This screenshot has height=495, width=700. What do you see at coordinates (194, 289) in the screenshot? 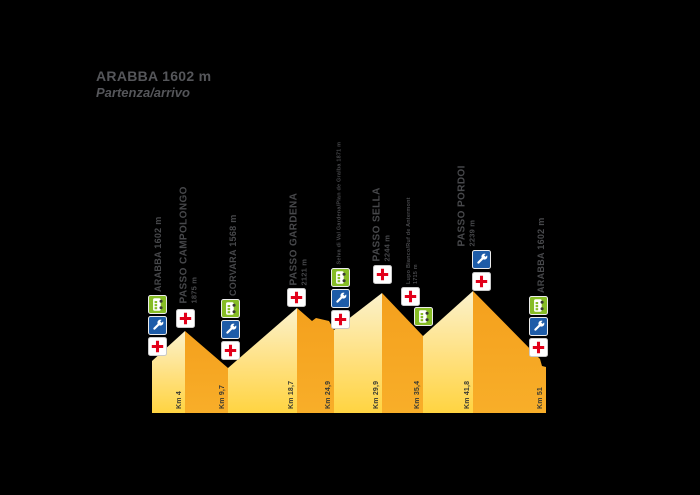
I see `place-elevation: 1875 m` at bounding box center [194, 289].